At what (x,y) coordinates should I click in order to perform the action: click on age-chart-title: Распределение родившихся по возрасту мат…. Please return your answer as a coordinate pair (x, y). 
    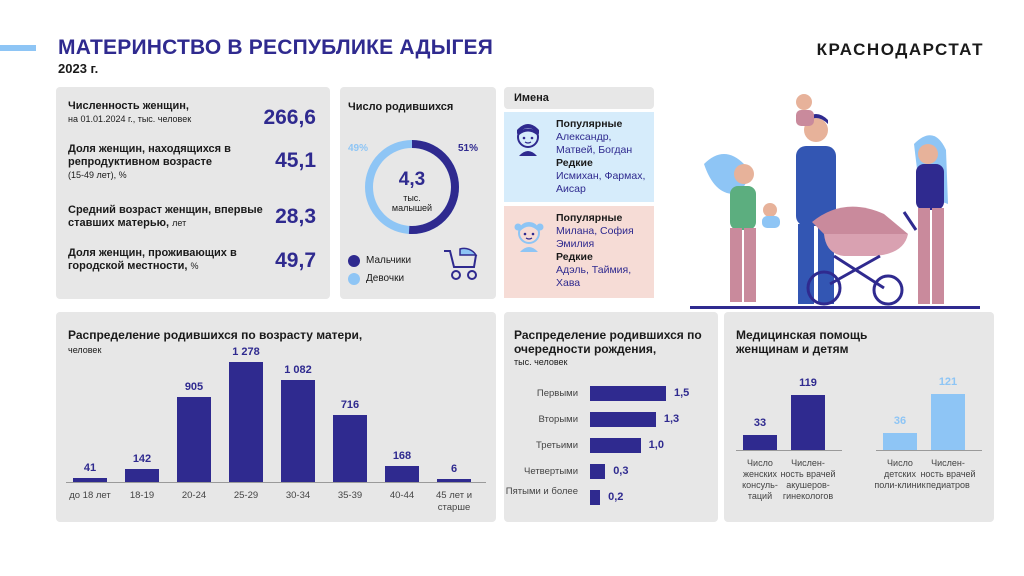
    Looking at the image, I should click on (215, 335).